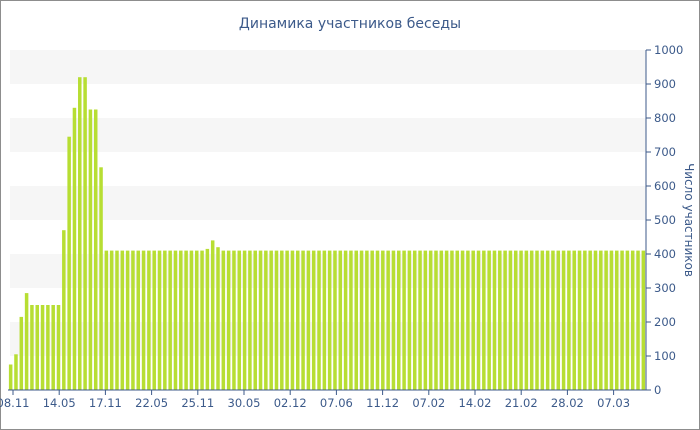 This screenshot has height=430, width=700. I want to click on chart-title: Динамика участников беседы, so click(350, 24).